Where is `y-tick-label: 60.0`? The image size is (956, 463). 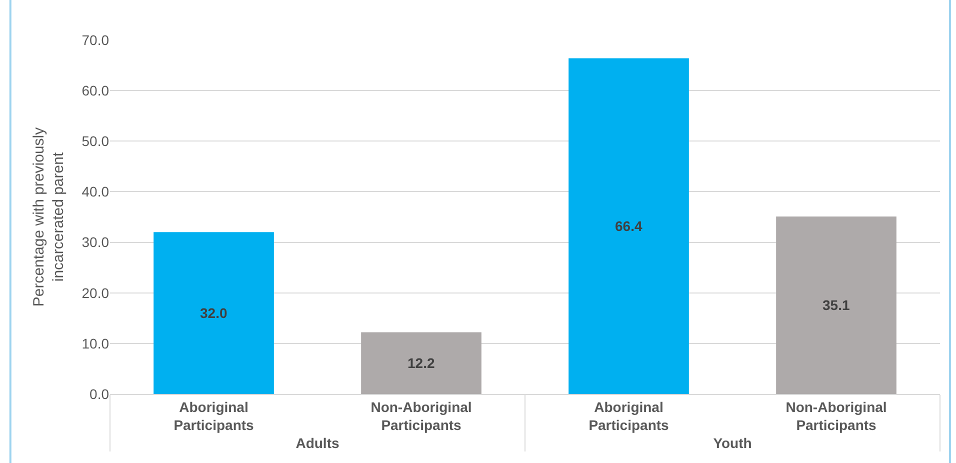
y-tick-label: 60.0 is located at coordinates (96, 90).